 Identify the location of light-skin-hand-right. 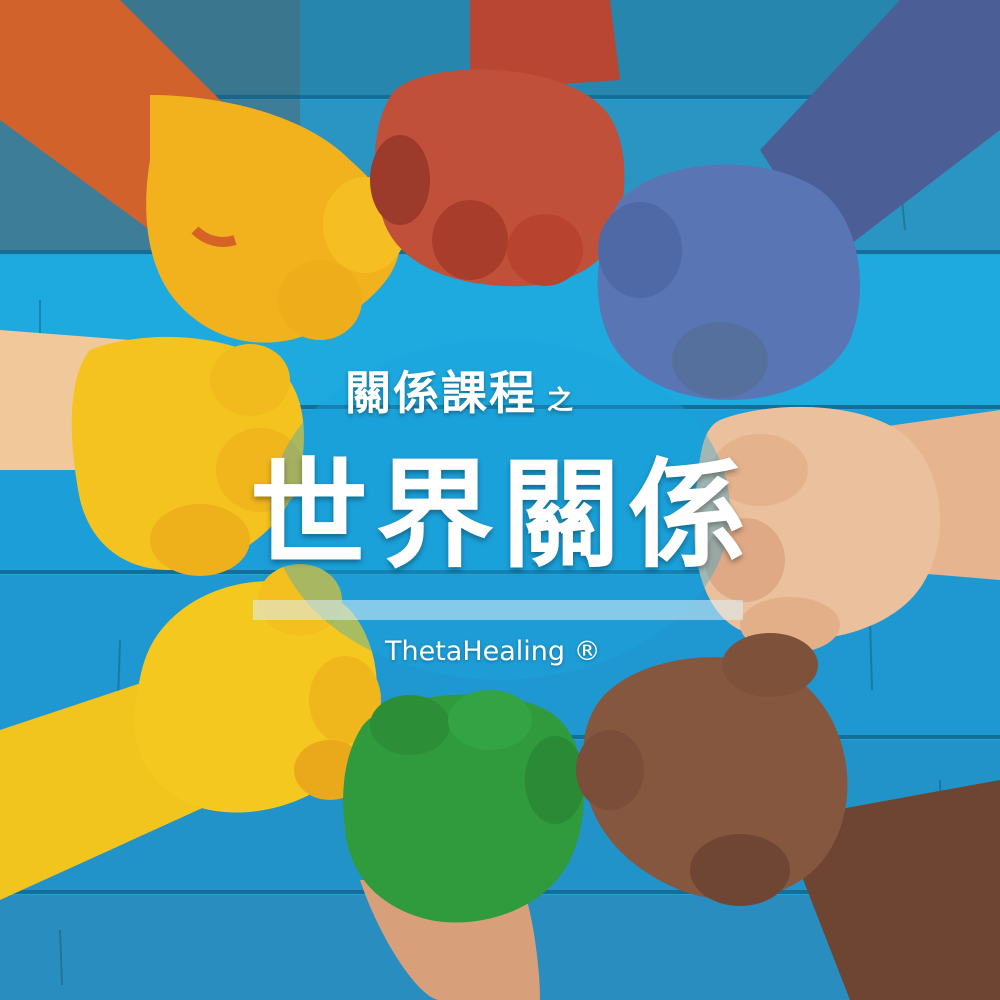
(846, 529).